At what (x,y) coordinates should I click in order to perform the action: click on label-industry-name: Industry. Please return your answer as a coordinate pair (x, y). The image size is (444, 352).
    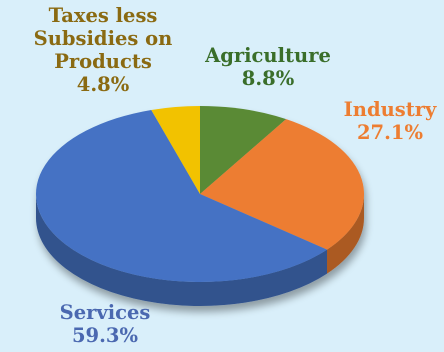
    Looking at the image, I should click on (390, 109).